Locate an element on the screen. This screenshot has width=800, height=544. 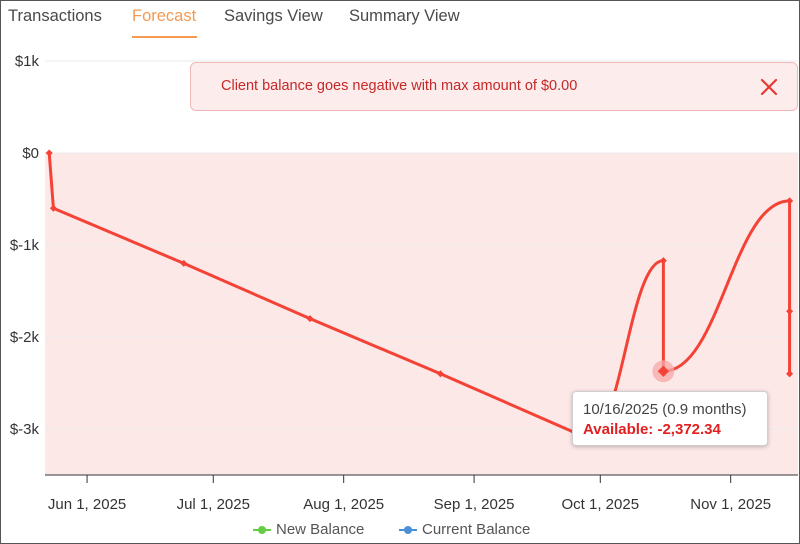
x-tick-label: Jul 1, 2025 is located at coordinates (213, 504).